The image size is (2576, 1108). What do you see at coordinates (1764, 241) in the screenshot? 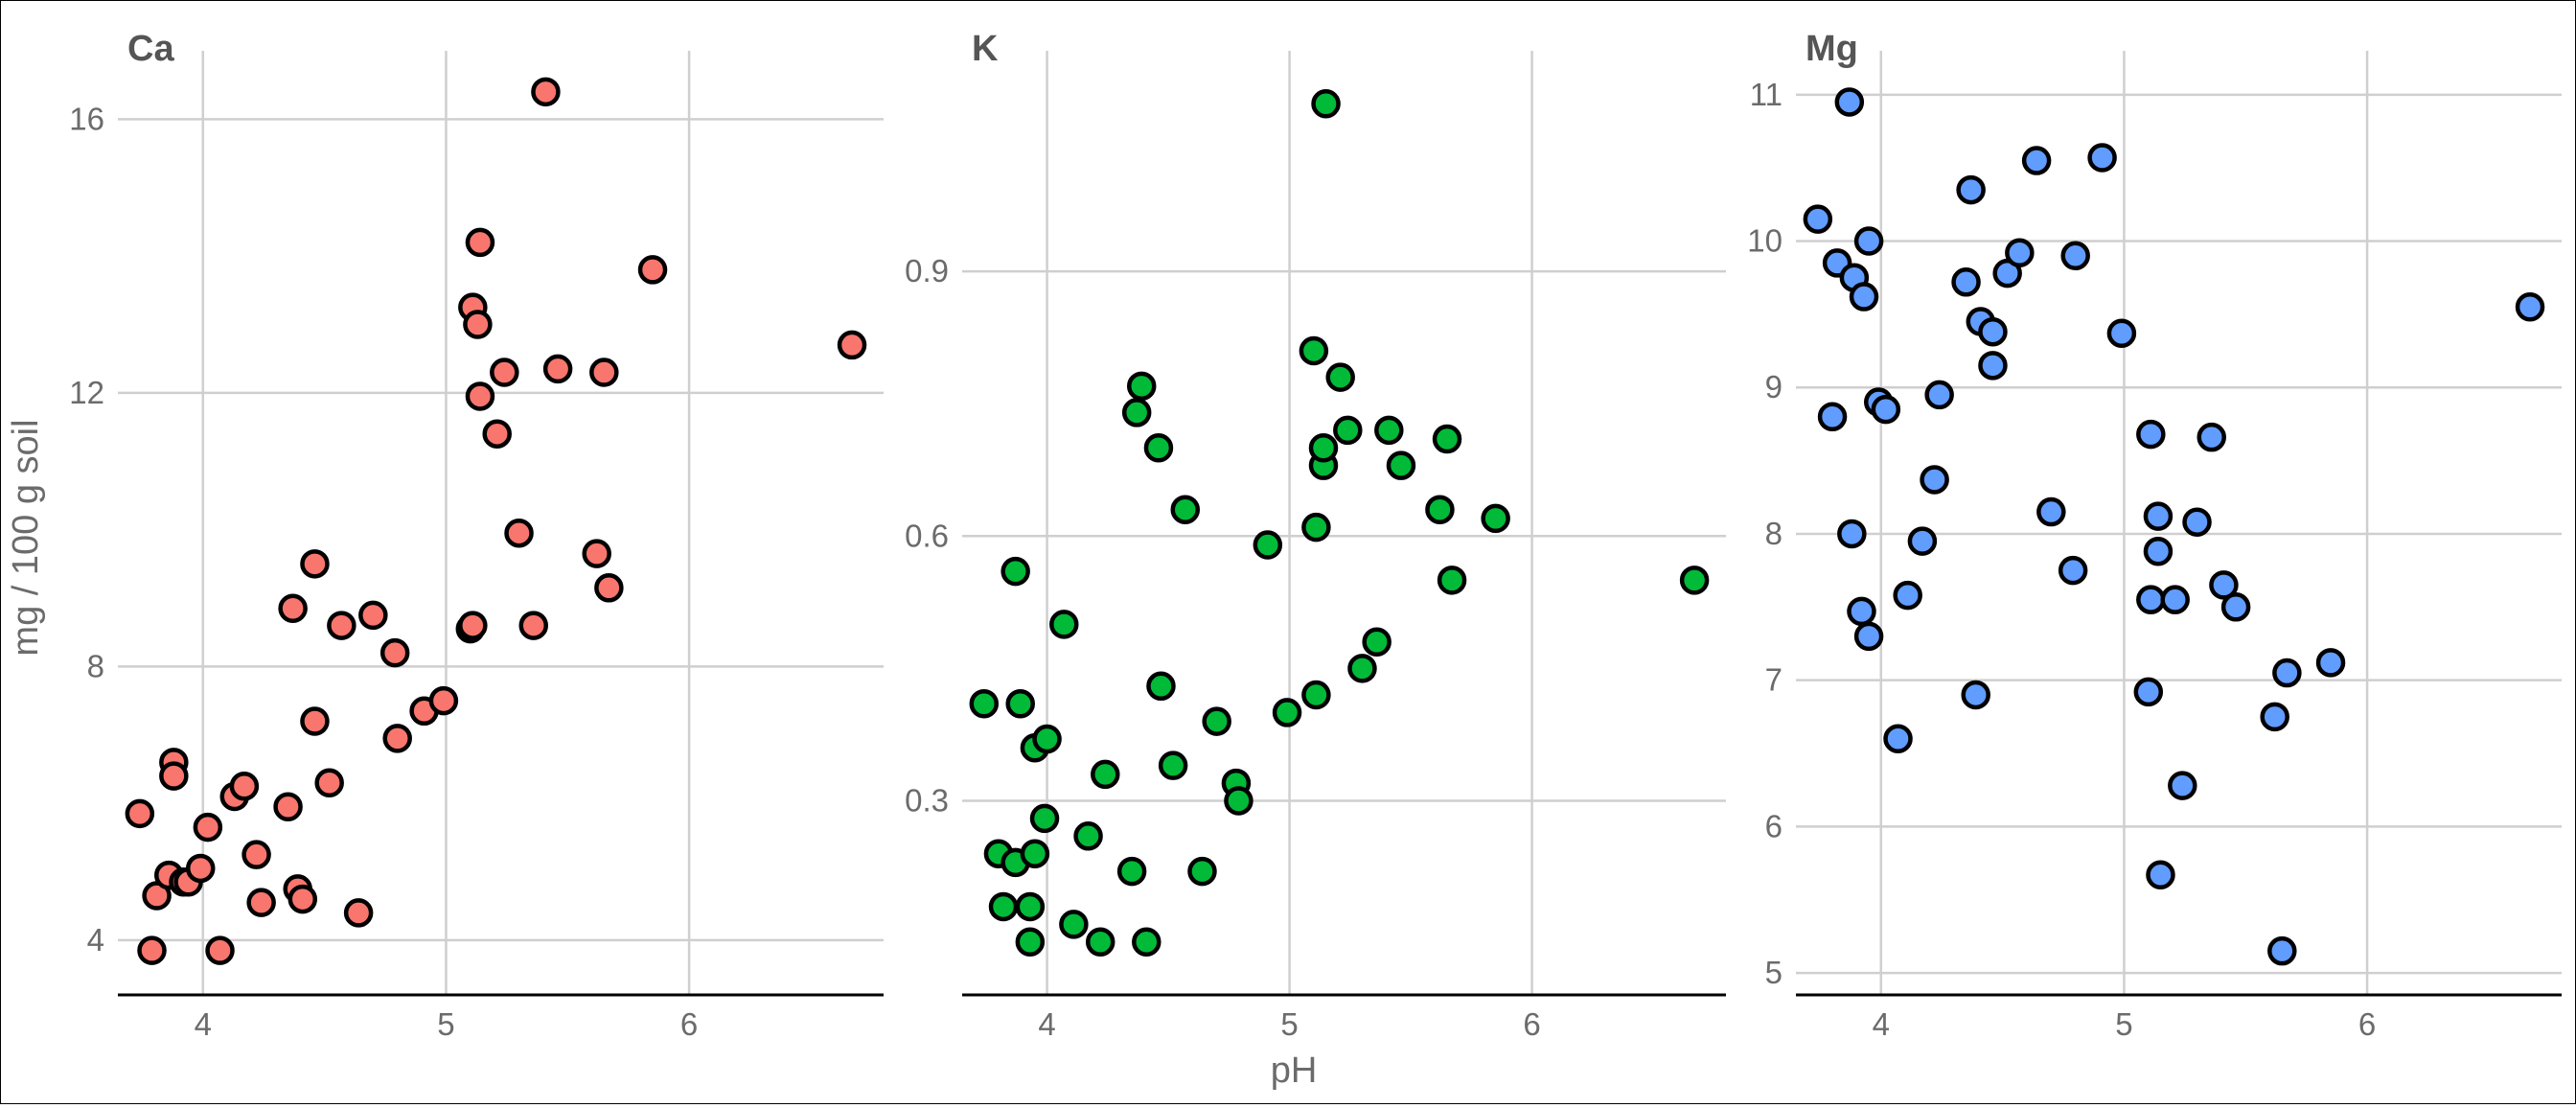
I see `y-tick-label: 10` at bounding box center [1764, 241].